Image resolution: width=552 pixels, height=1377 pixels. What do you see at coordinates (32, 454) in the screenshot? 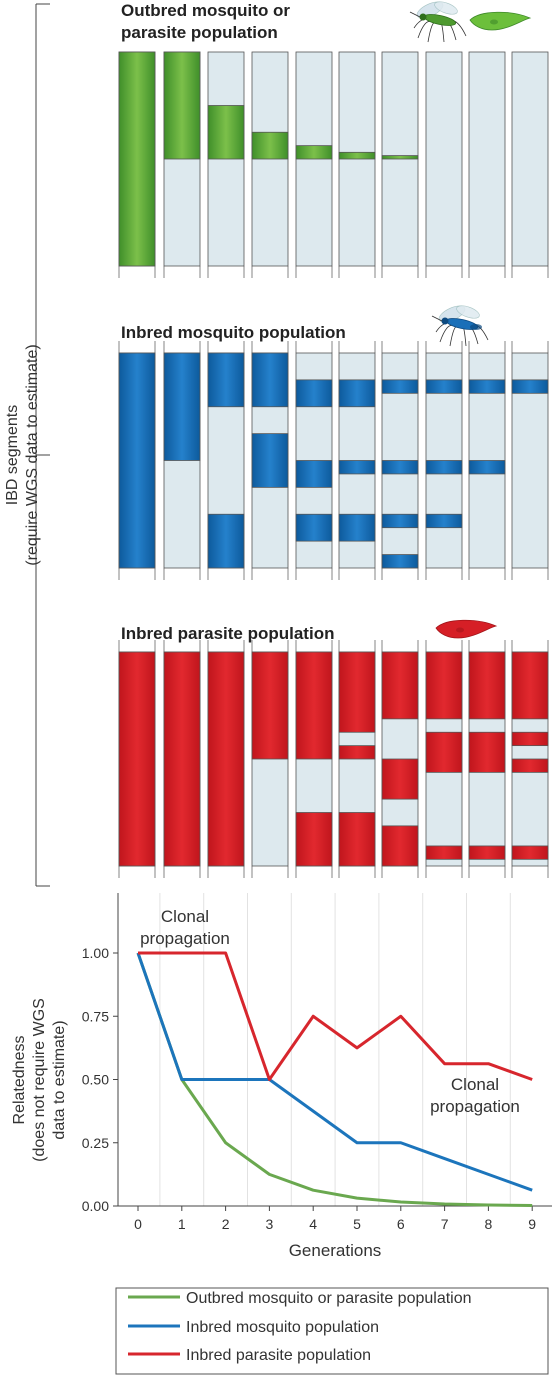
I see `side-label-line2: (require WGS data to estimate)` at bounding box center [32, 454].